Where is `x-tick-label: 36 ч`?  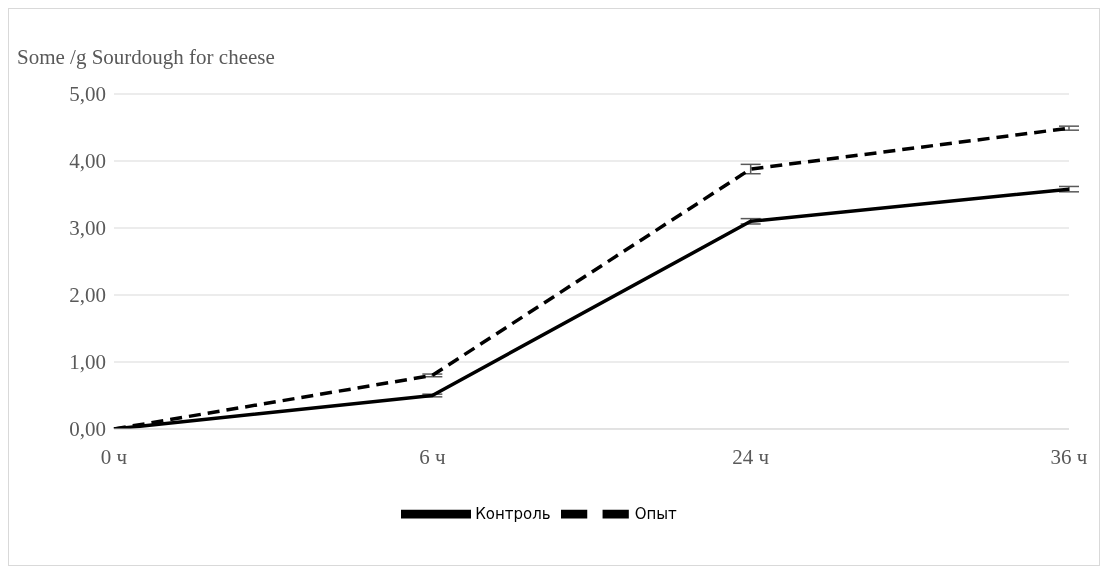 x-tick-label: 36 ч is located at coordinates (1069, 456).